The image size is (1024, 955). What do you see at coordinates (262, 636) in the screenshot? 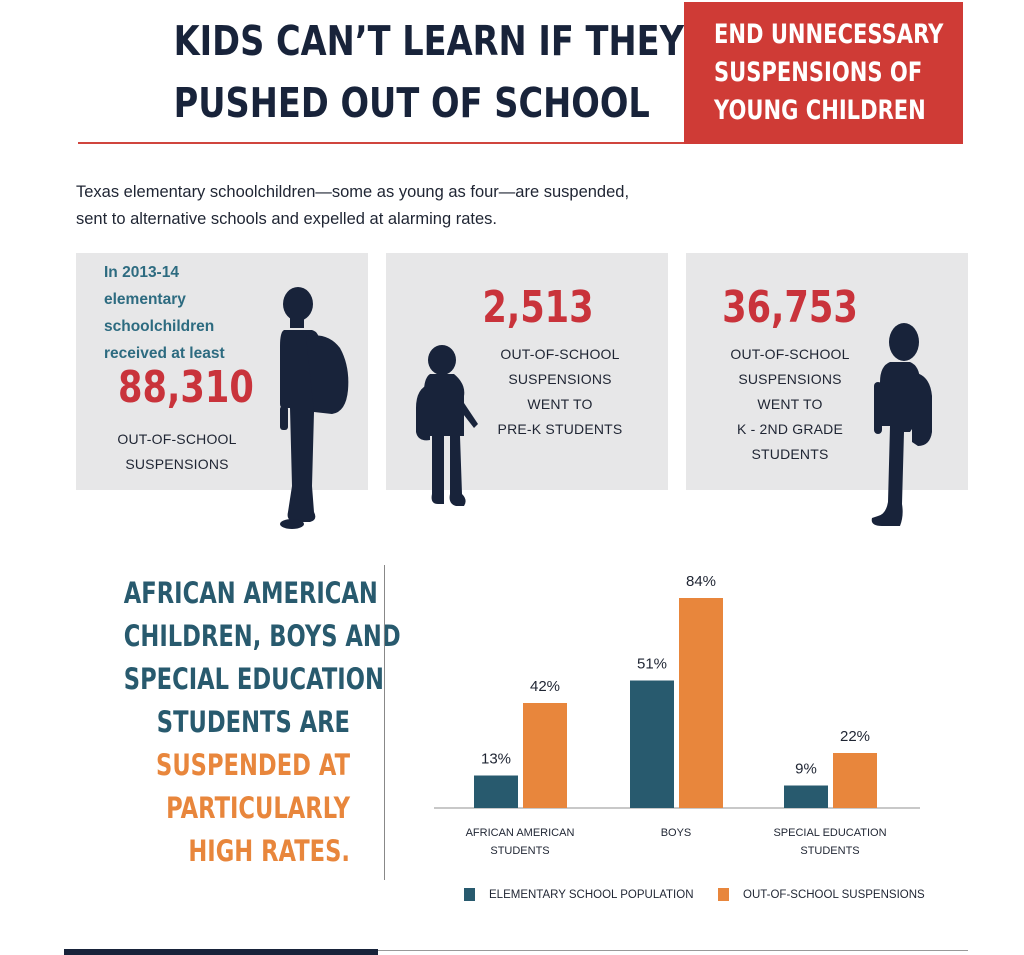
I see `statement-line: CHILDREN, BOYS AND` at bounding box center [262, 636].